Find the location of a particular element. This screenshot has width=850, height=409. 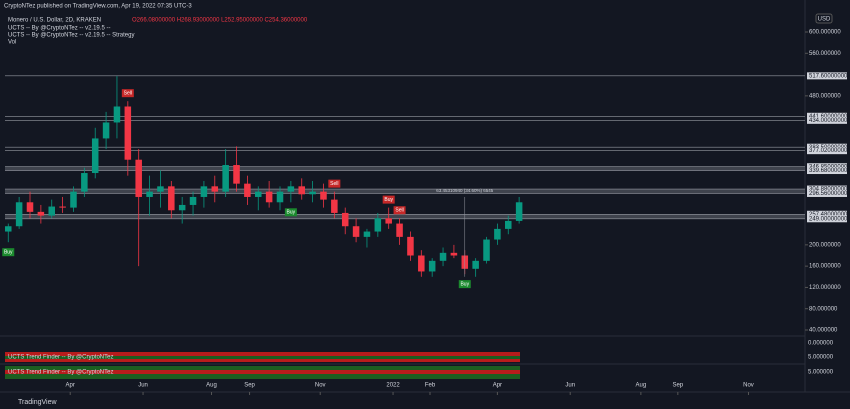

level-label: 304.88000000 is located at coordinates (828, 190).